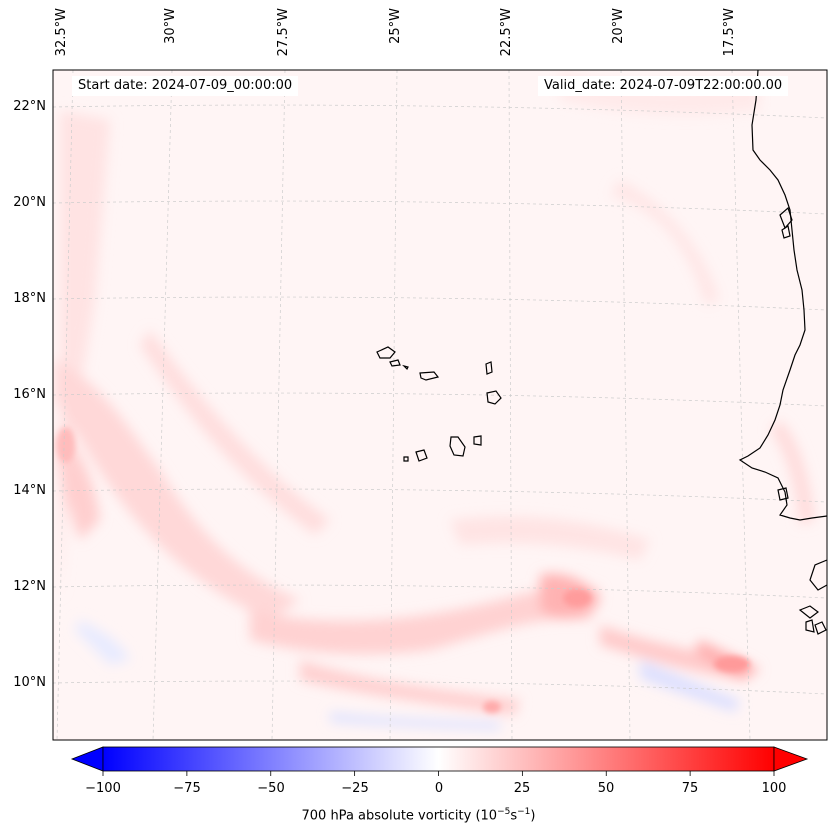  Describe the element at coordinates (429, 376) in the screenshot. I see `island-sao-nicolau` at that location.